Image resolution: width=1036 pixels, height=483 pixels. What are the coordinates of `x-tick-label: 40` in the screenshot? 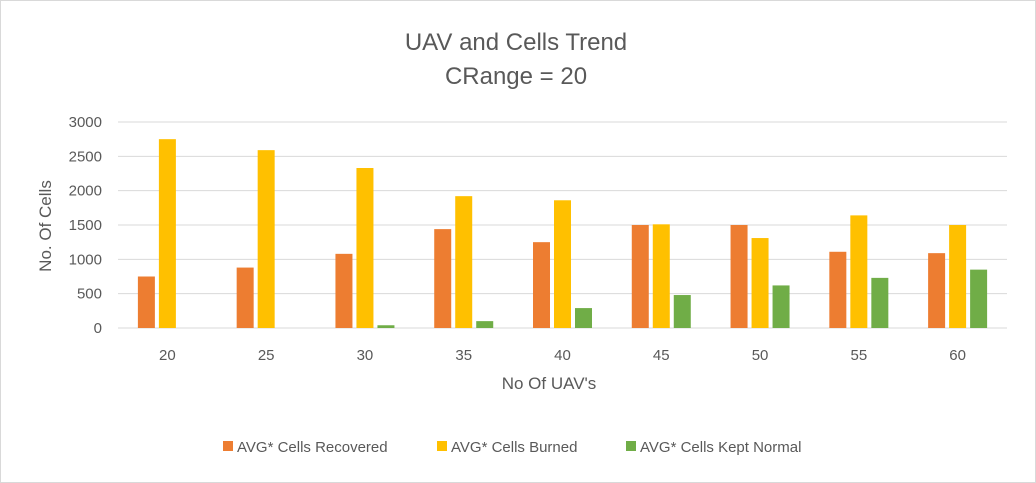 It's located at (562, 355).